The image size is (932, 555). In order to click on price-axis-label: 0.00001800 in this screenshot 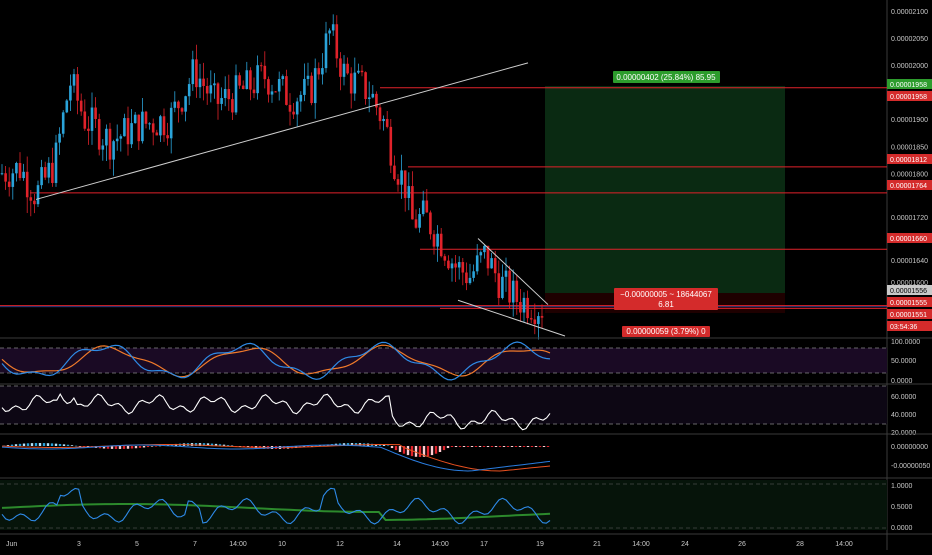, I will do `click(909, 174)`.